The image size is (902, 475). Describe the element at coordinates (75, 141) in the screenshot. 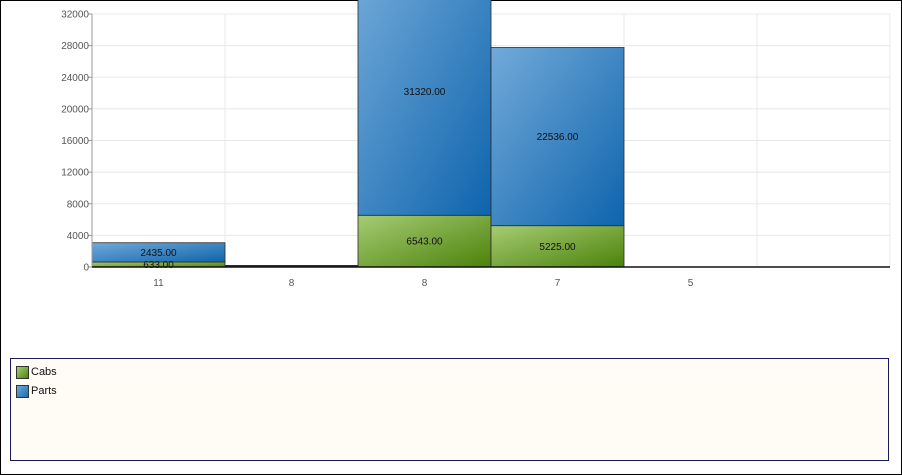

I see `y-tick-label: 16000` at that location.